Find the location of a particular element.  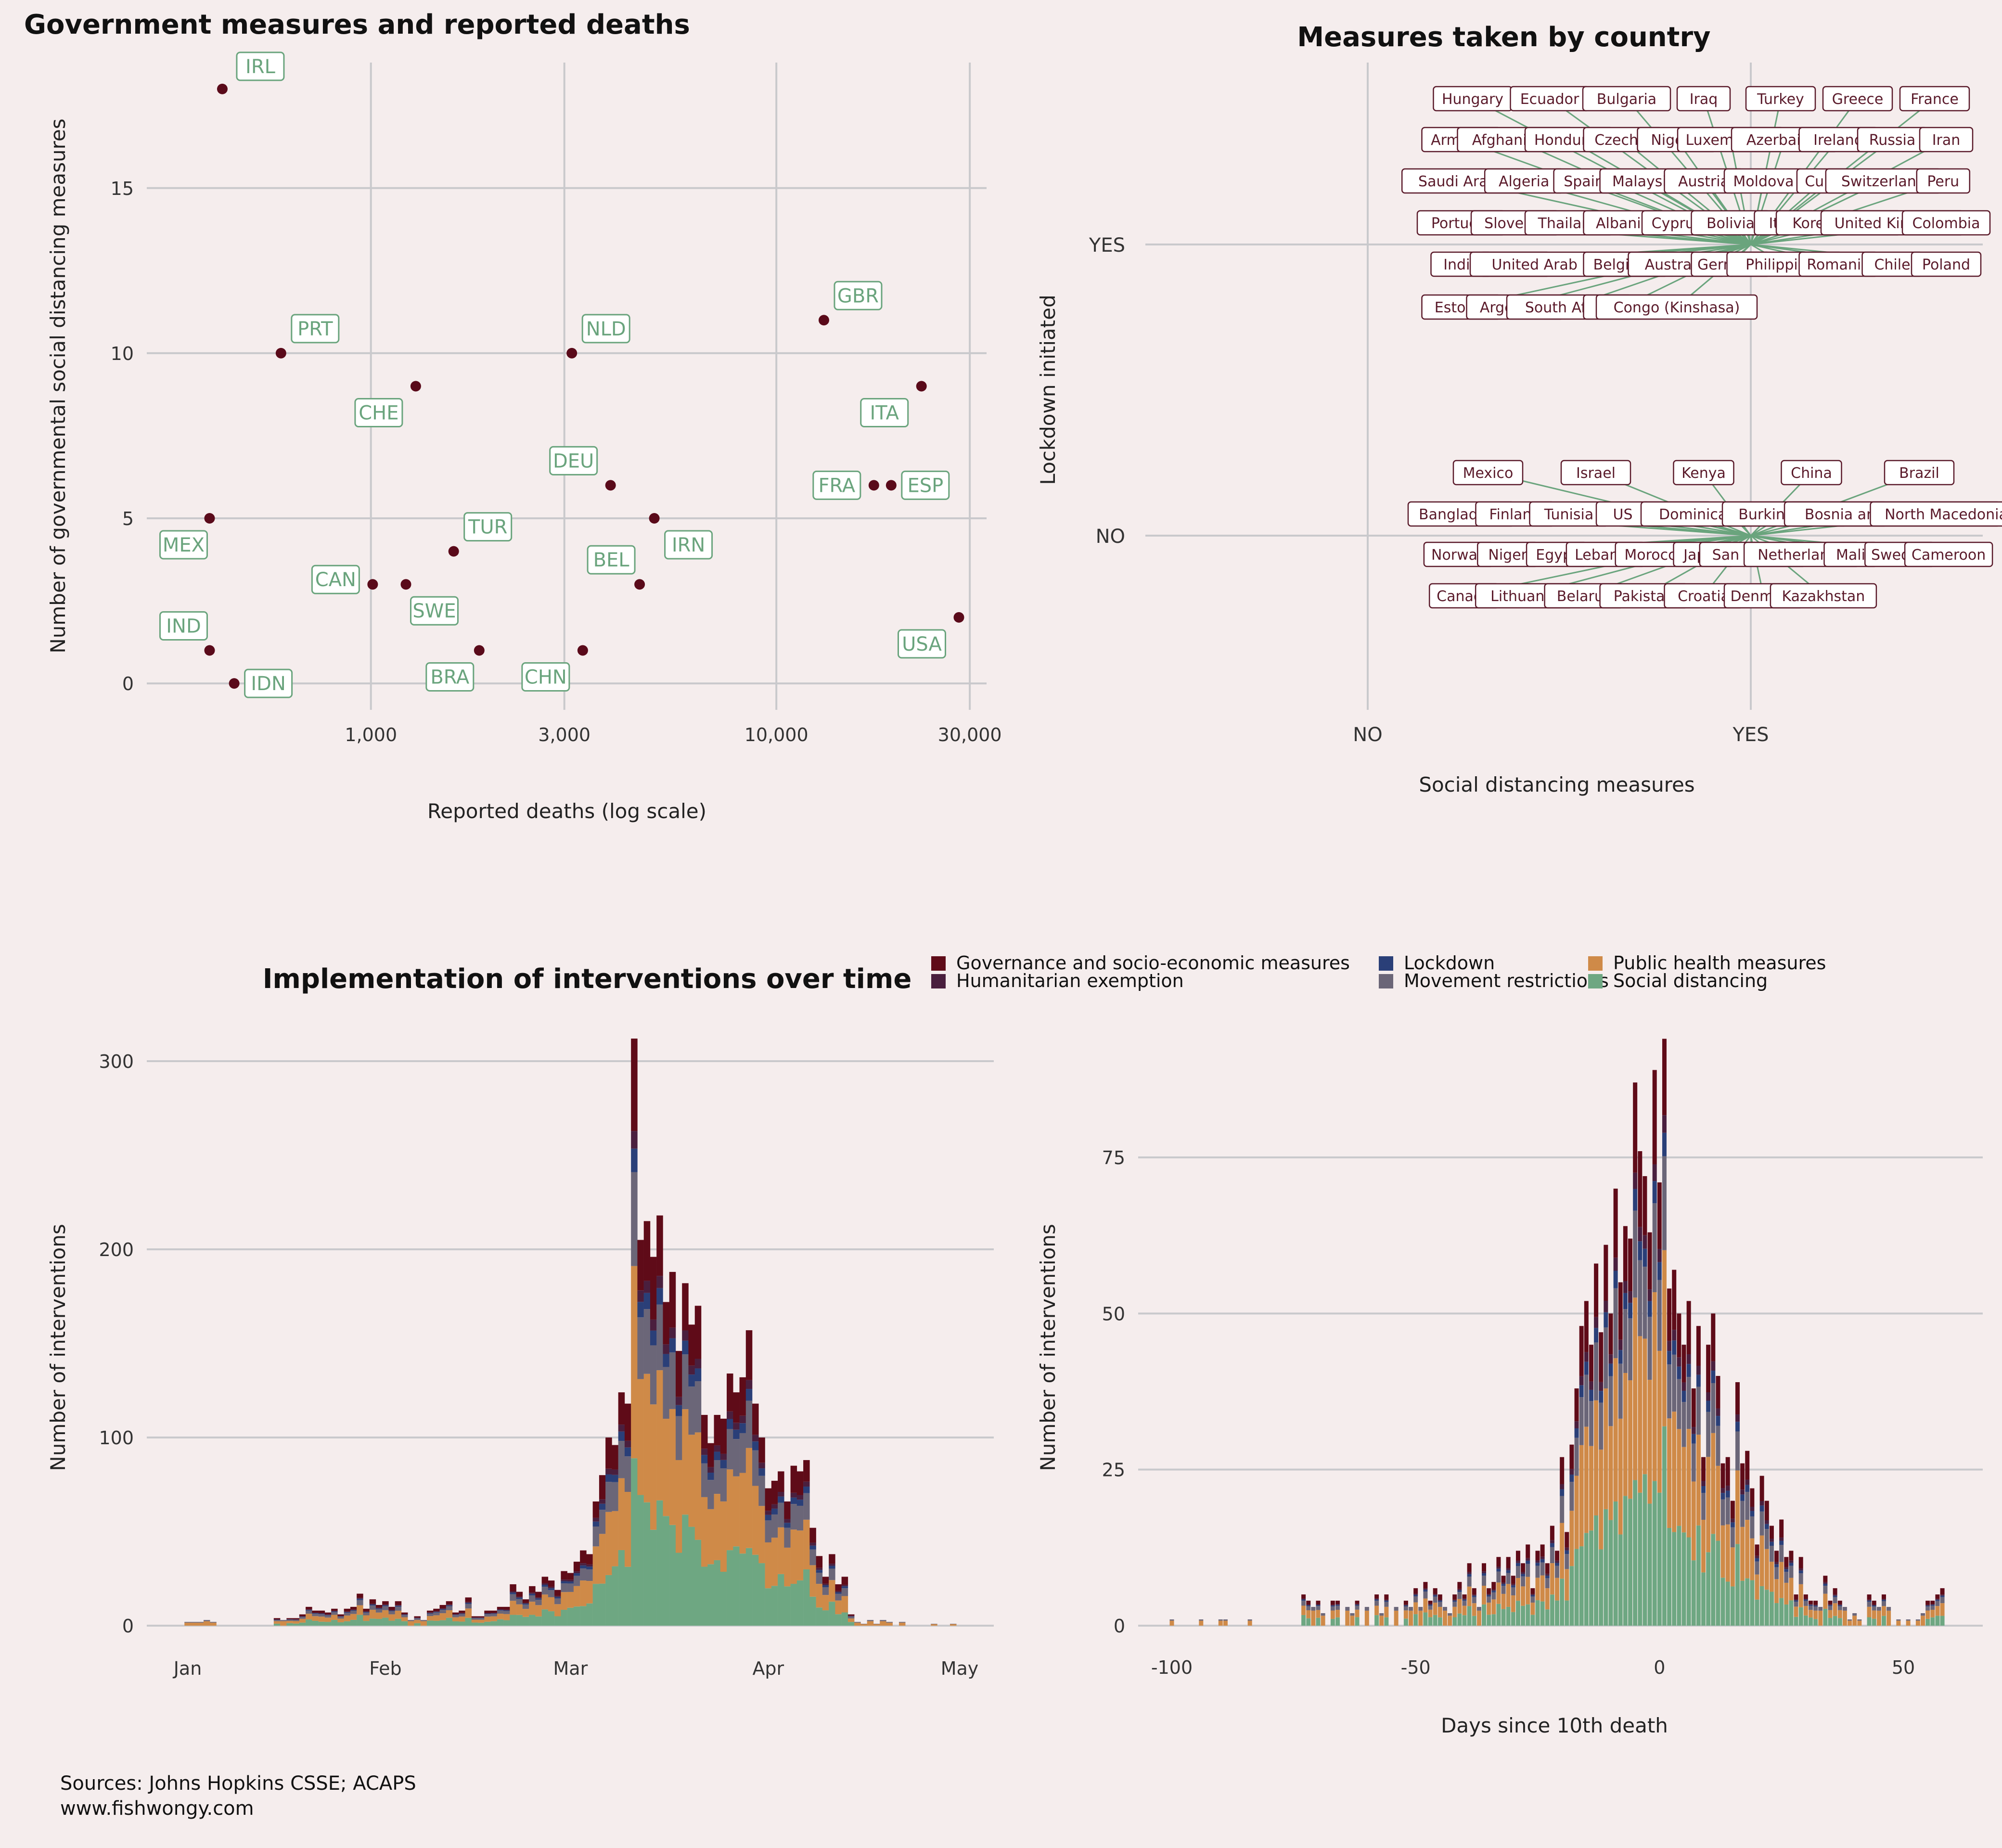

point-label: CHE is located at coordinates (378, 413).